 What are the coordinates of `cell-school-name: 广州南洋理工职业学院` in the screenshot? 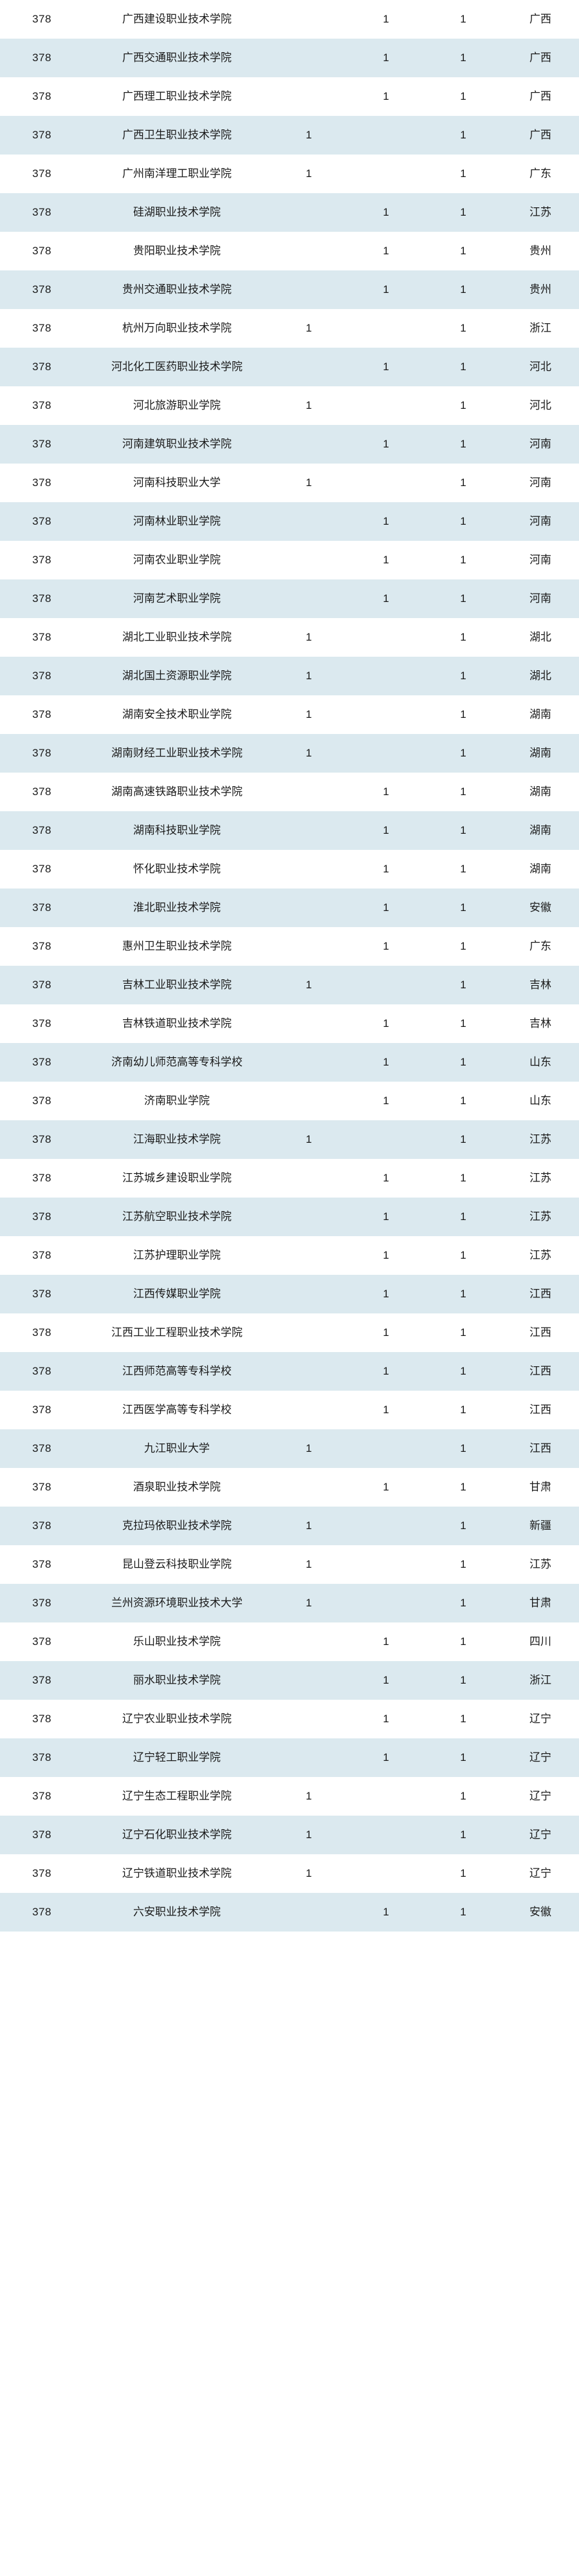 It's located at (177, 174).